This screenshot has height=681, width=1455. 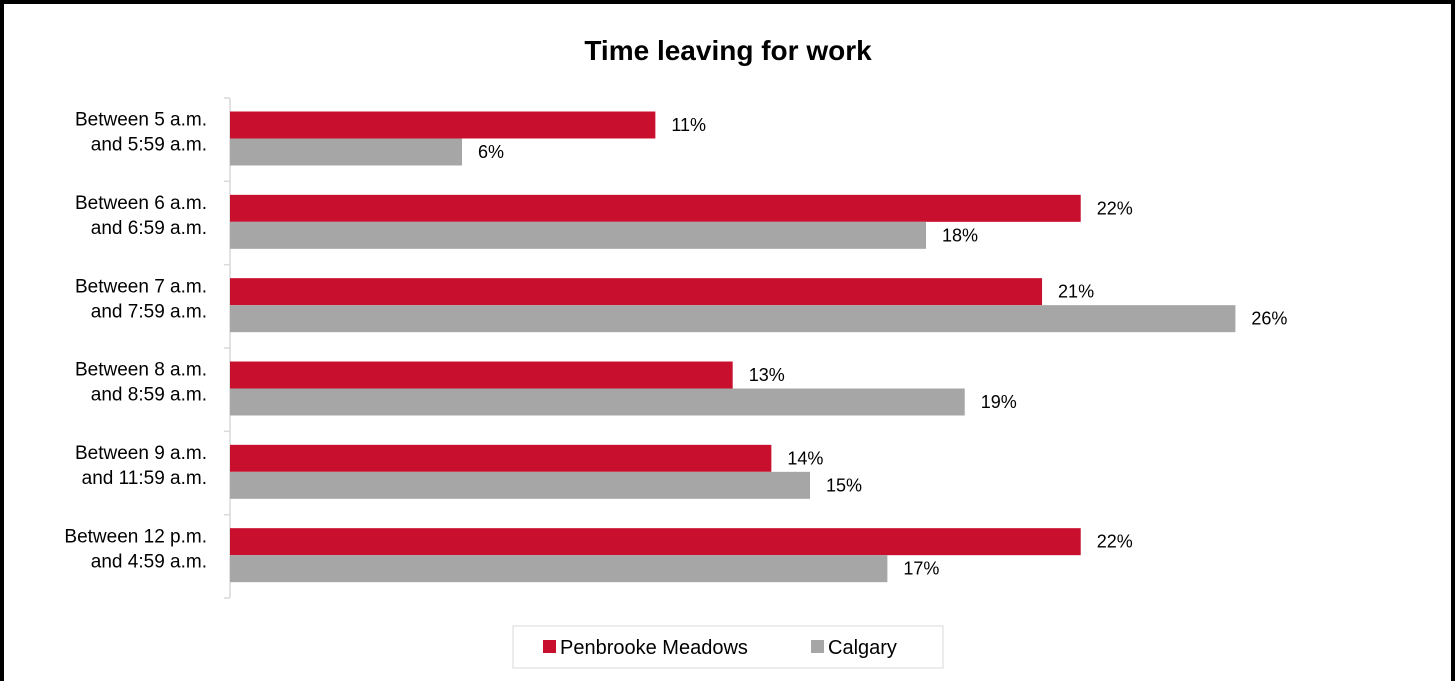 What do you see at coordinates (149, 228) in the screenshot?
I see `category-label: and 6:59 a.m.` at bounding box center [149, 228].